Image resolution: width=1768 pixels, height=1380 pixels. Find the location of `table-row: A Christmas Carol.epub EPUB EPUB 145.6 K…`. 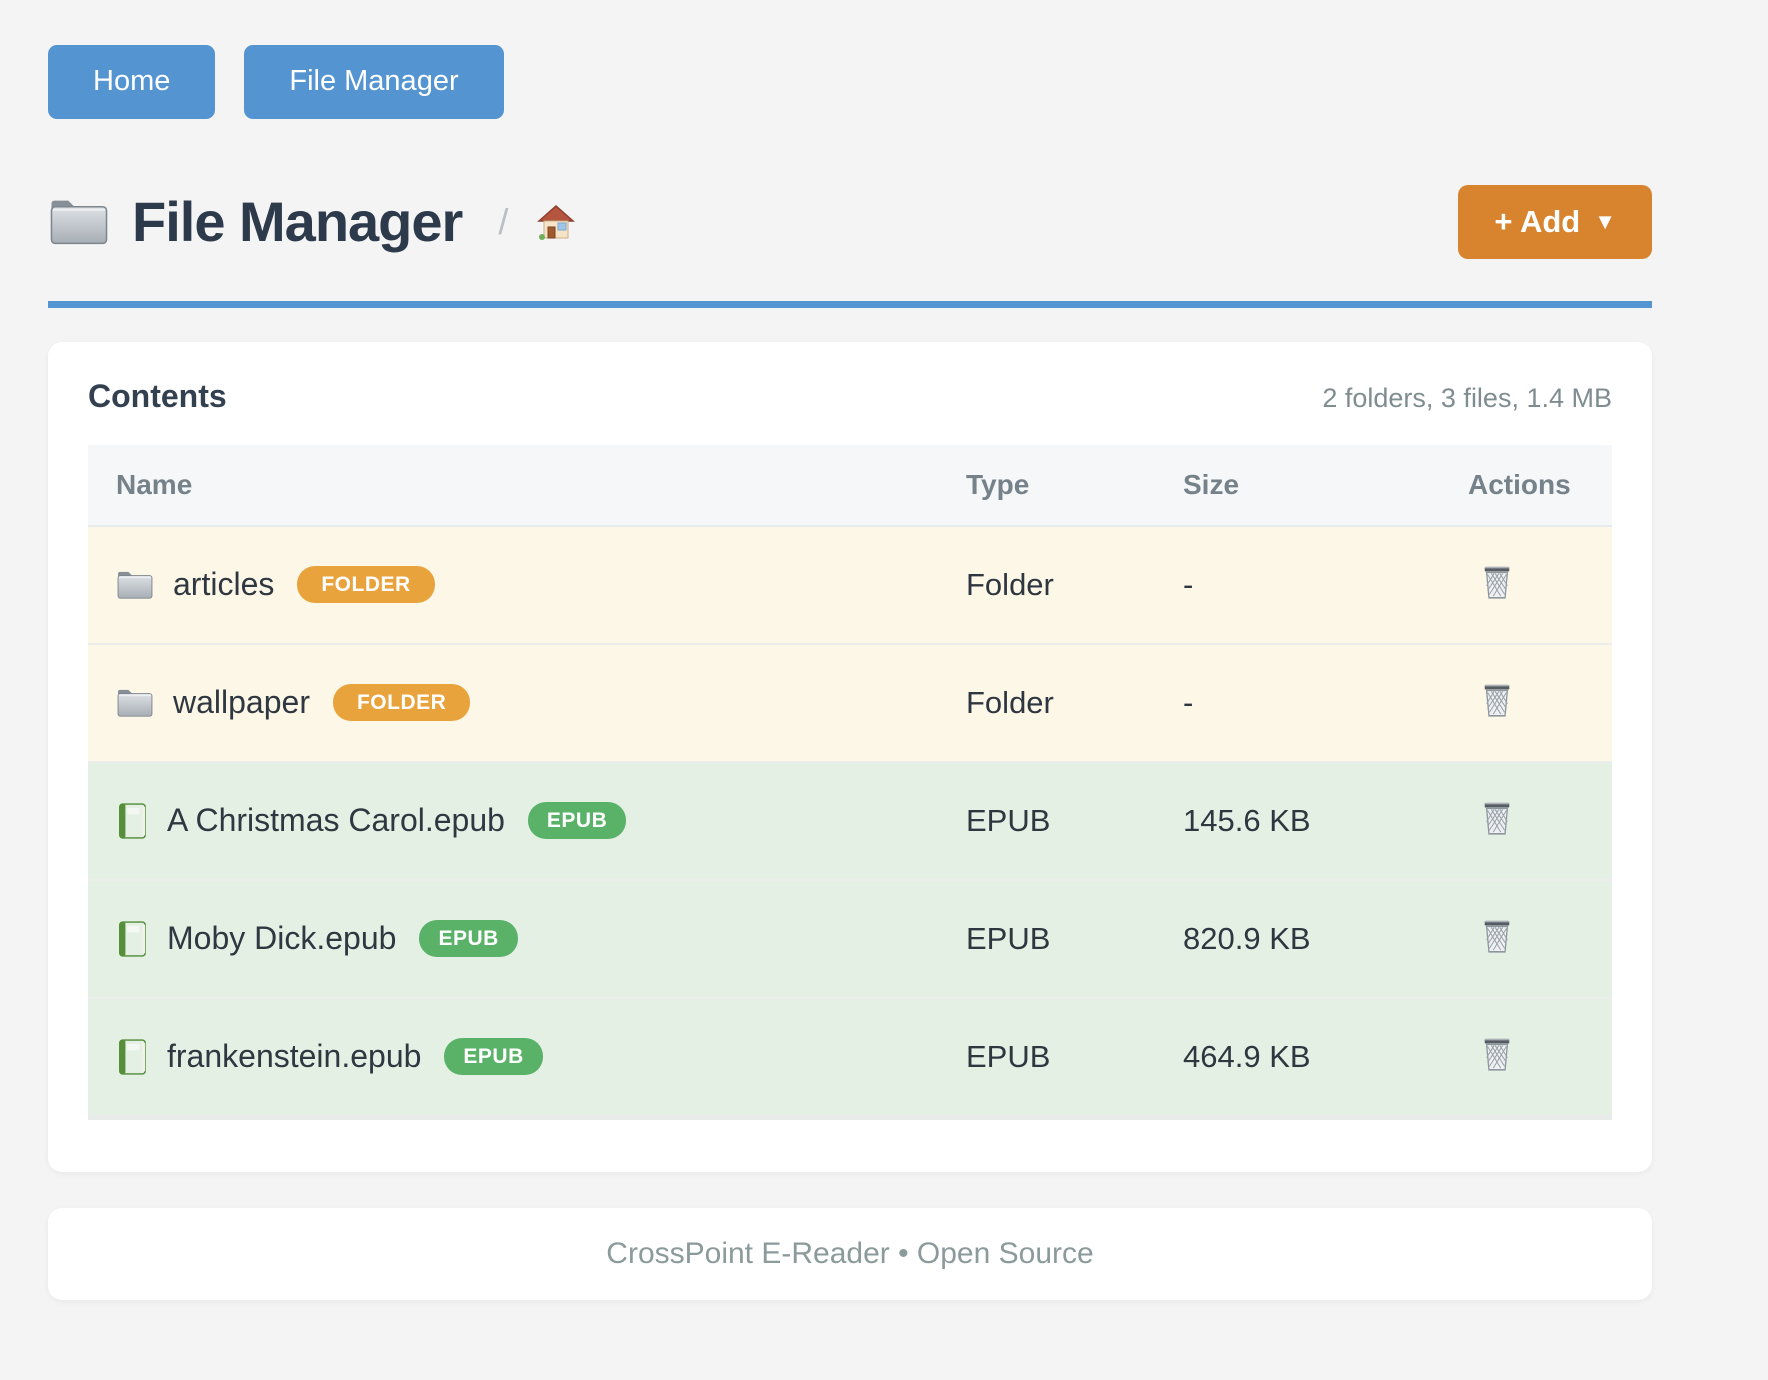

table-row: A Christmas Carol.epub EPUB EPUB 145.6 K… is located at coordinates (850, 820).